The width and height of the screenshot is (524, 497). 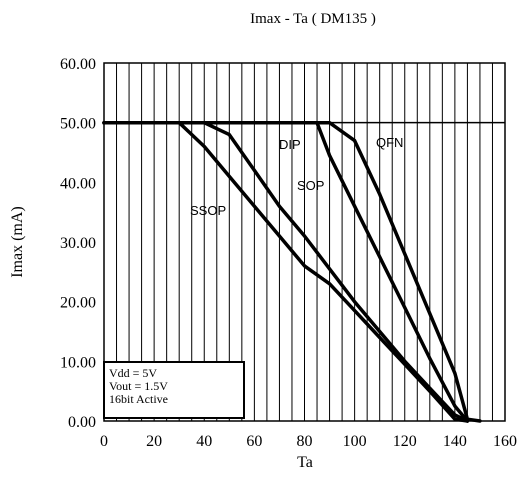 What do you see at coordinates (405, 441) in the screenshot?
I see `x-tick-label: 120` at bounding box center [405, 441].